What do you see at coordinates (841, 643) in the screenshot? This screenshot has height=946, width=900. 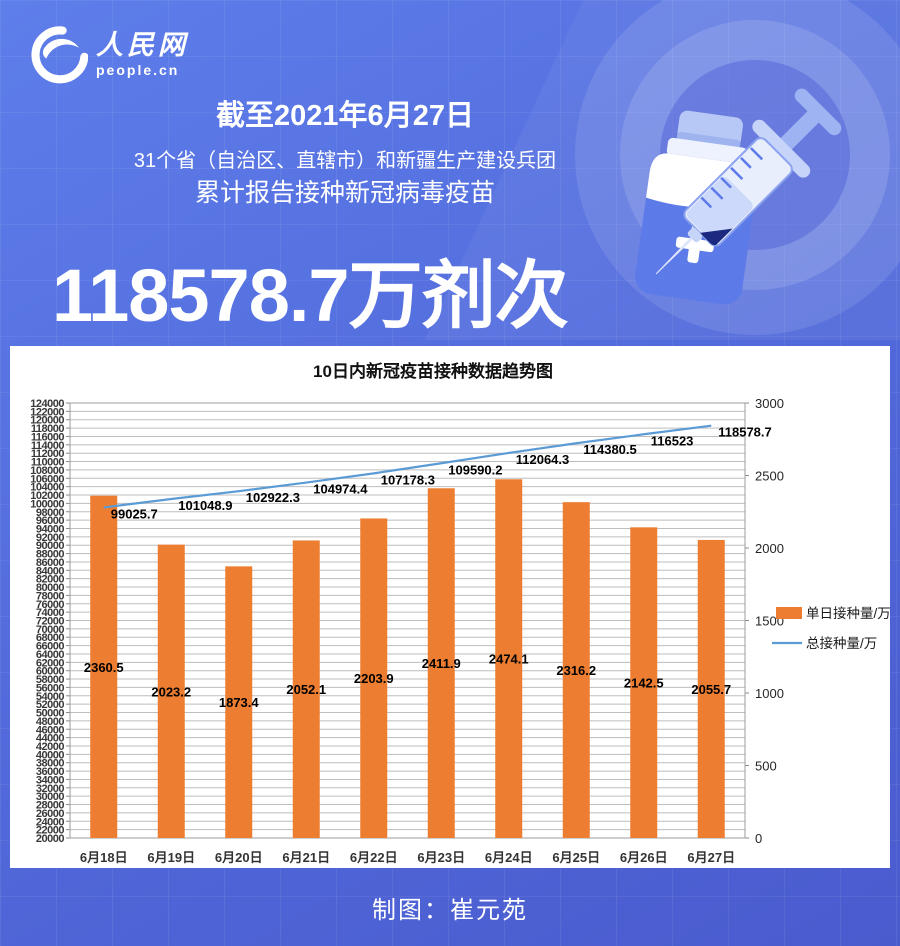 I see `legend-line-label: 总接种量/万` at bounding box center [841, 643].